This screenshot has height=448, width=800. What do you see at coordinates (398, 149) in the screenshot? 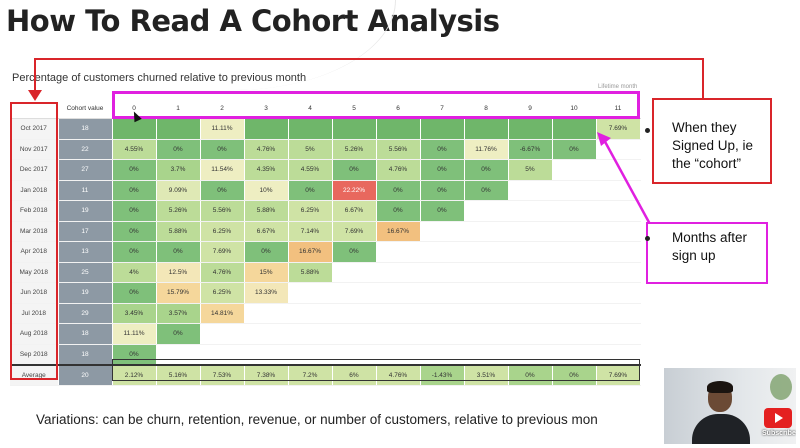
I see `churn-cell: 5.56%` at bounding box center [398, 149].